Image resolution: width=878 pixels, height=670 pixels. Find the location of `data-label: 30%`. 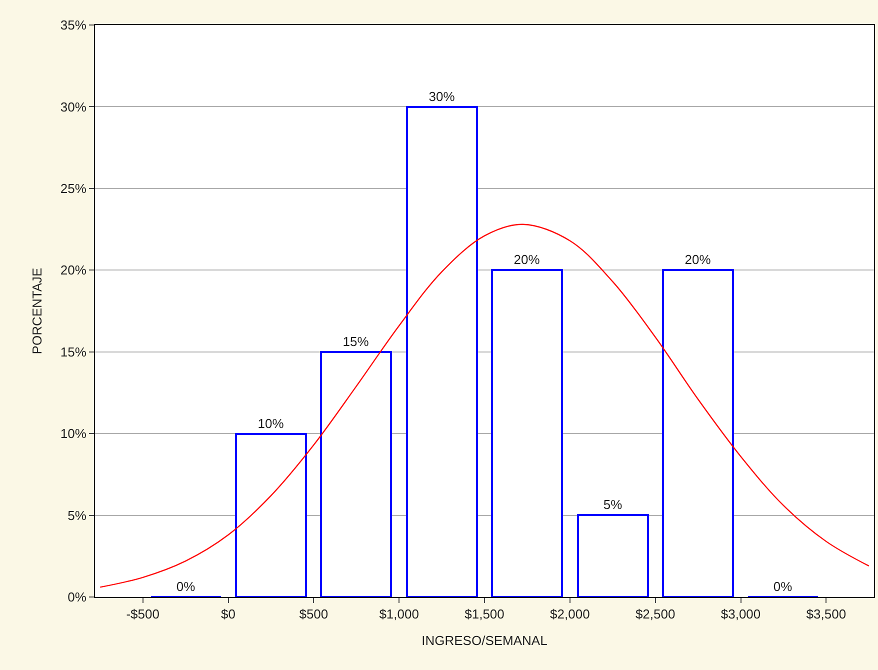

data-label: 30% is located at coordinates (442, 96).